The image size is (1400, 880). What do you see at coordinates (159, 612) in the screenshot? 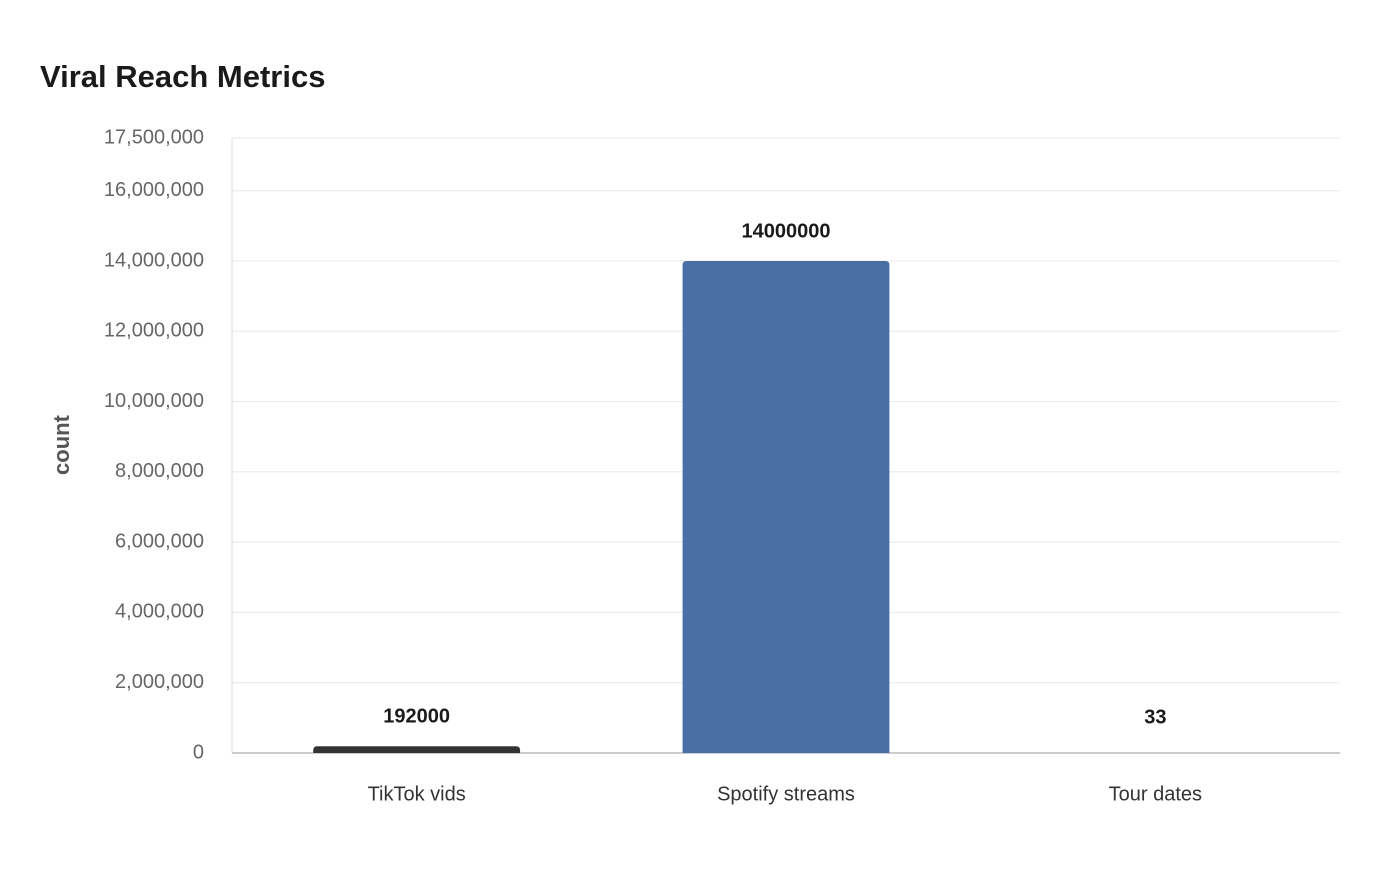
I see `y-tick-label: 4,000,000` at bounding box center [159, 612].